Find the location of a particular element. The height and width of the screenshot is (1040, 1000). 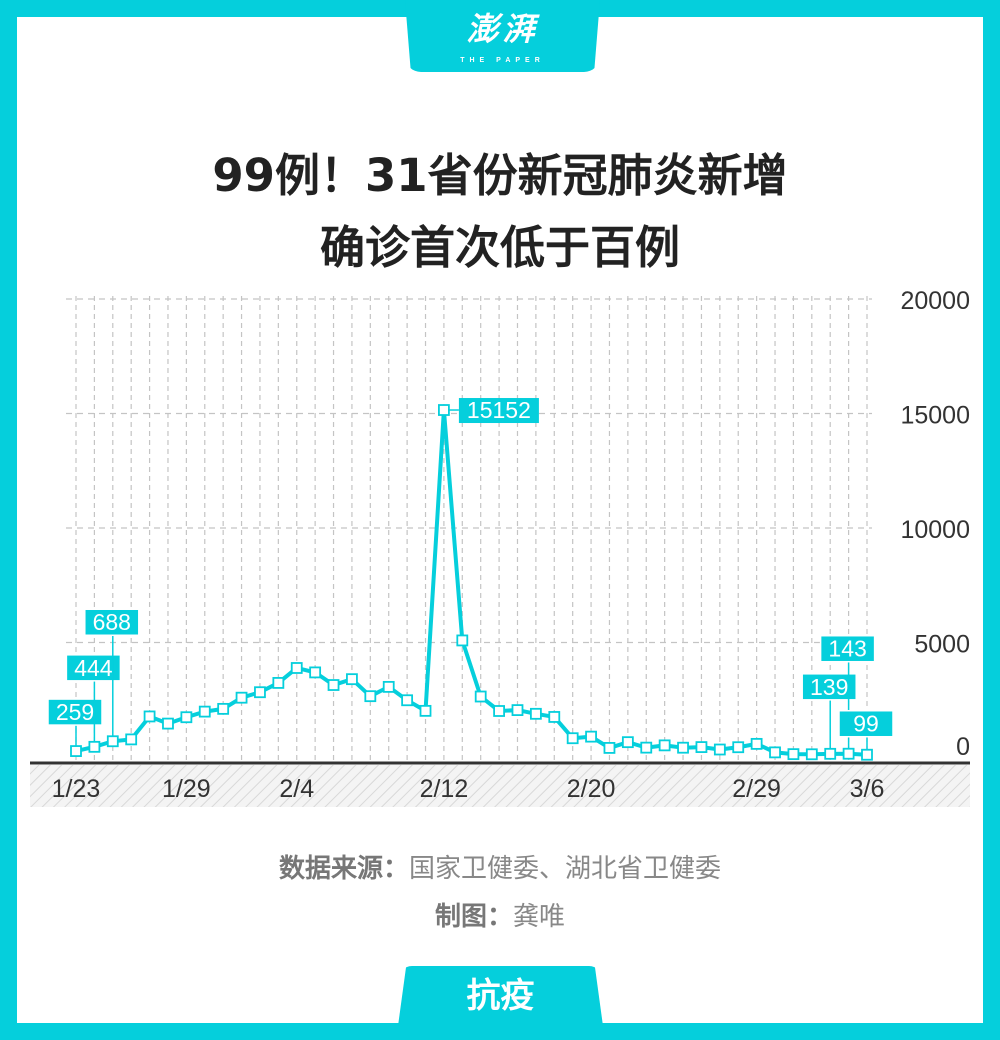

credit-value: 龚唯 is located at coordinates (539, 917).